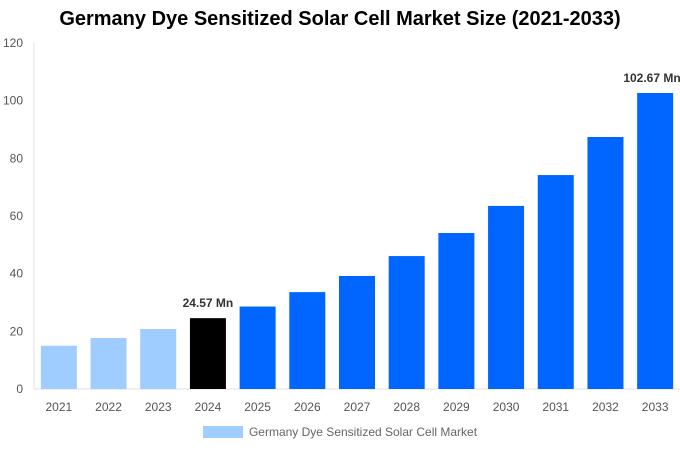 The width and height of the screenshot is (680, 450). What do you see at coordinates (655, 240) in the screenshot?
I see `bar-2033` at bounding box center [655, 240].